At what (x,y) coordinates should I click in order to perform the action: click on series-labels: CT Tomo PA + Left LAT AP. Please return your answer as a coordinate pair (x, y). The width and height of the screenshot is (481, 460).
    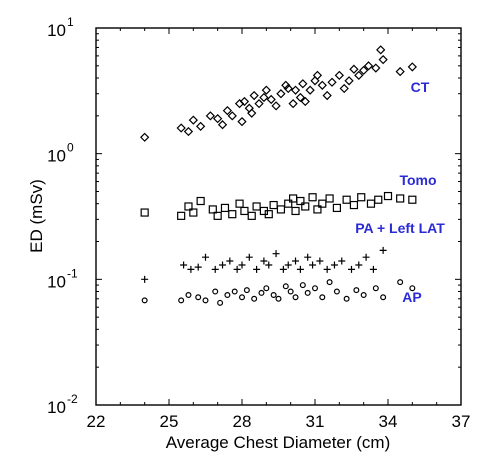
    Looking at the image, I should click on (400, 192).